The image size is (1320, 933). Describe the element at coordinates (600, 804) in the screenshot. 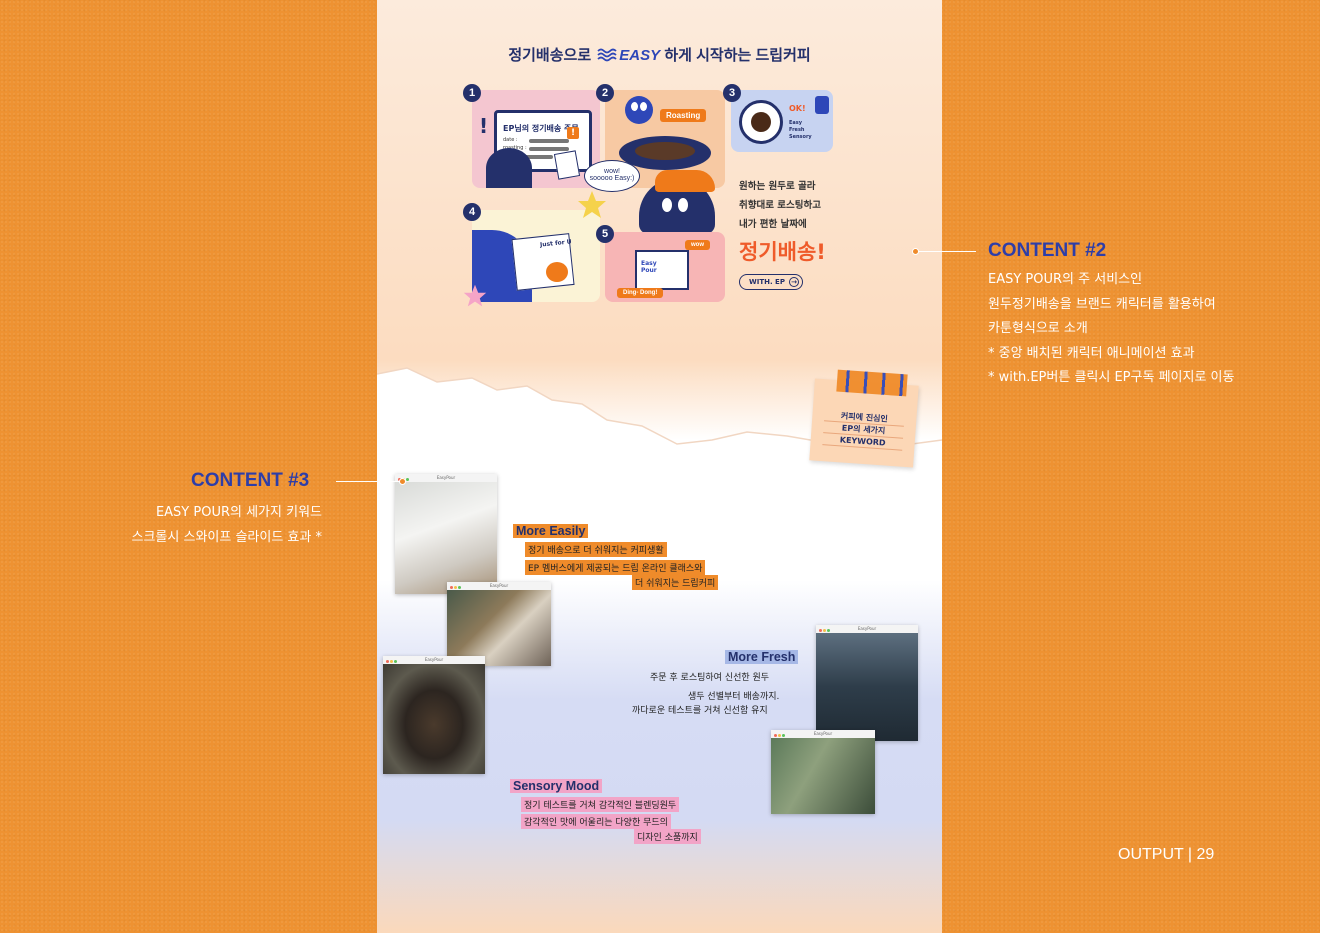

I see `keyword-line: 정기 테스트를 거쳐 감각적인 블렌딩원두` at that location.